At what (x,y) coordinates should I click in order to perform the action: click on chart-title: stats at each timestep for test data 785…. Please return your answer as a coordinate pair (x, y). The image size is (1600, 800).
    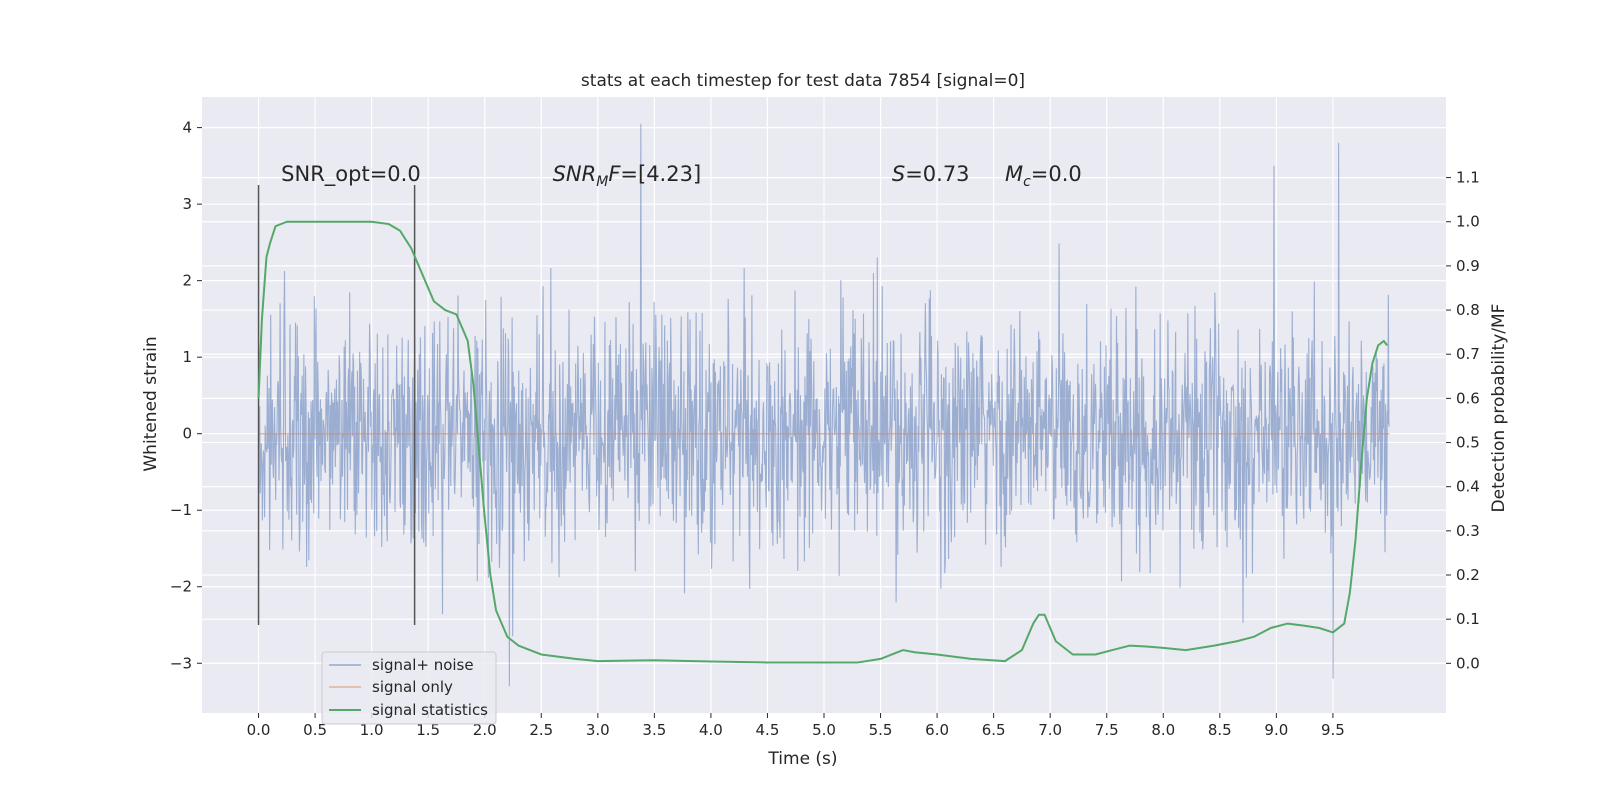
    Looking at the image, I should click on (803, 81).